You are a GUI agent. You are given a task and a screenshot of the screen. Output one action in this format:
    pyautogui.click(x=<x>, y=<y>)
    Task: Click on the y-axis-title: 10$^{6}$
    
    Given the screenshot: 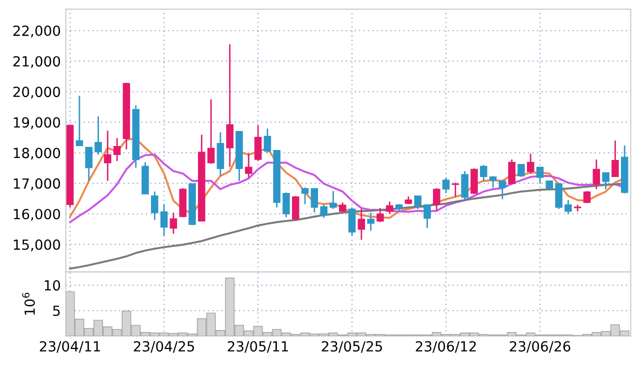 What is the action you would take?
    pyautogui.click(x=28, y=303)
    